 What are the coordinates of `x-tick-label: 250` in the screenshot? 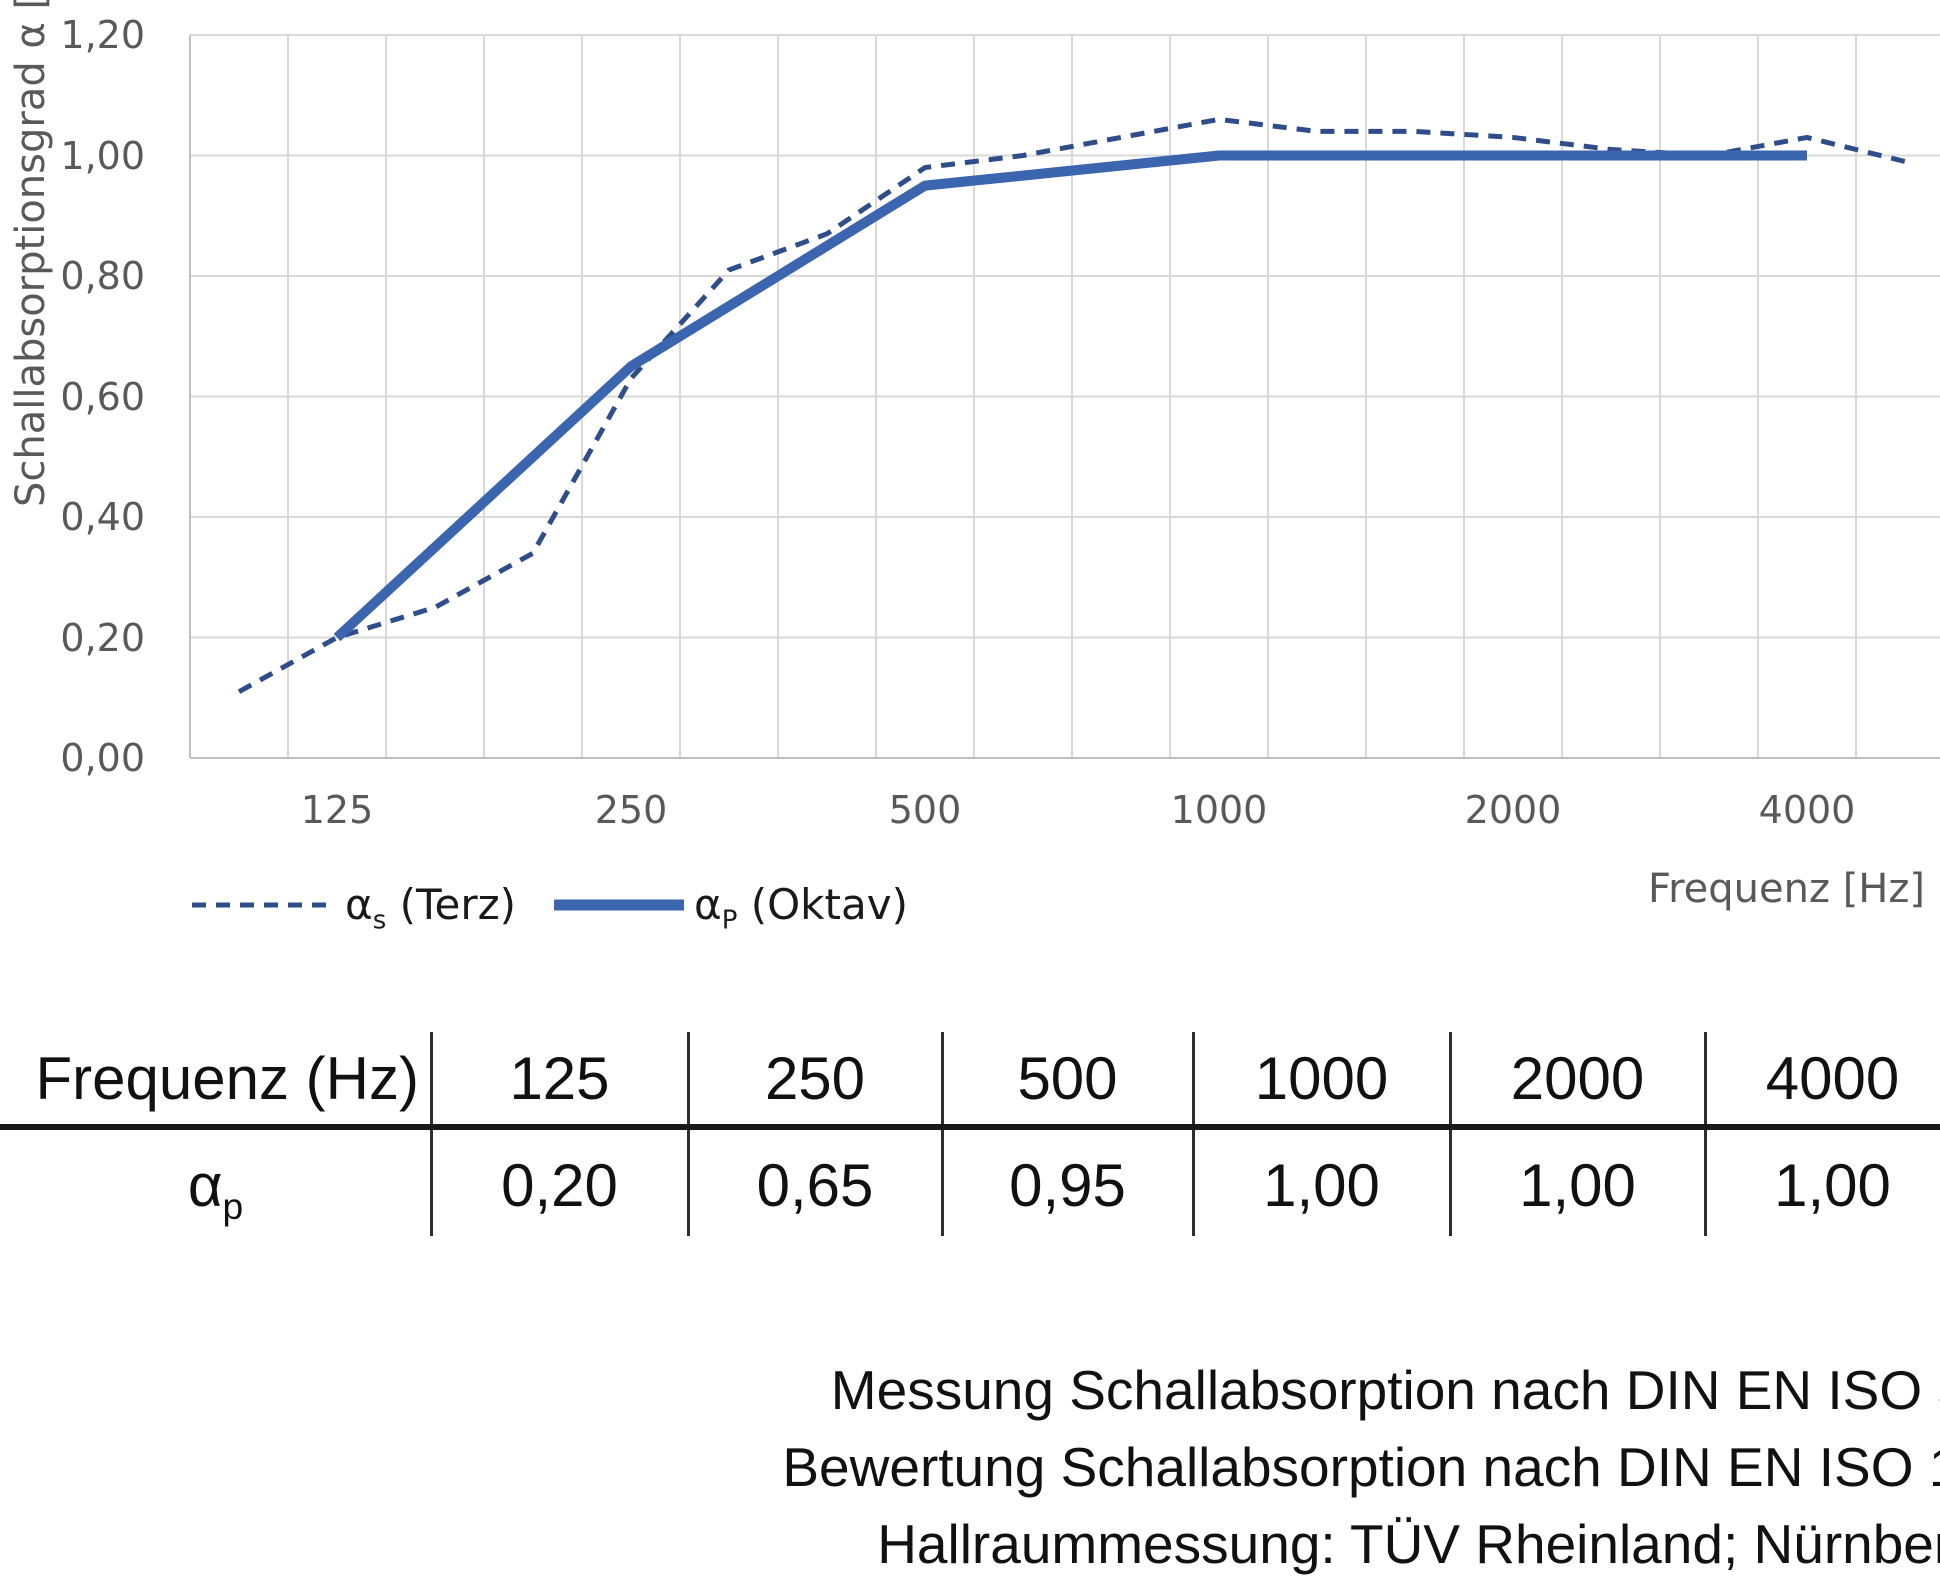 It's located at (631, 810).